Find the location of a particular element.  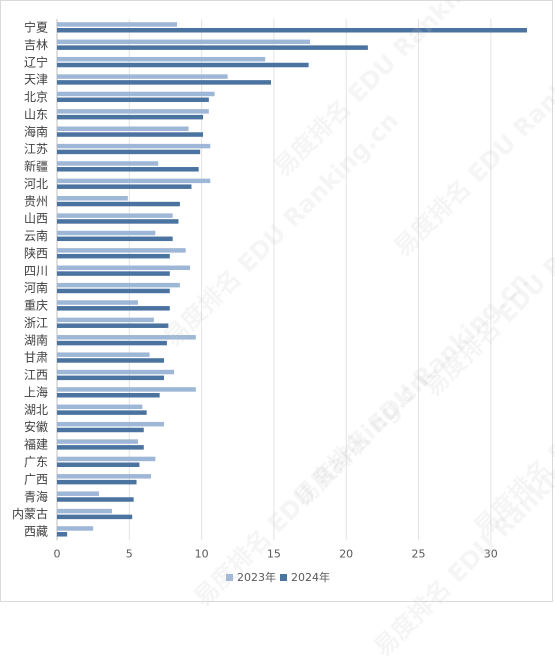

category-label: 广东 is located at coordinates (36, 462).